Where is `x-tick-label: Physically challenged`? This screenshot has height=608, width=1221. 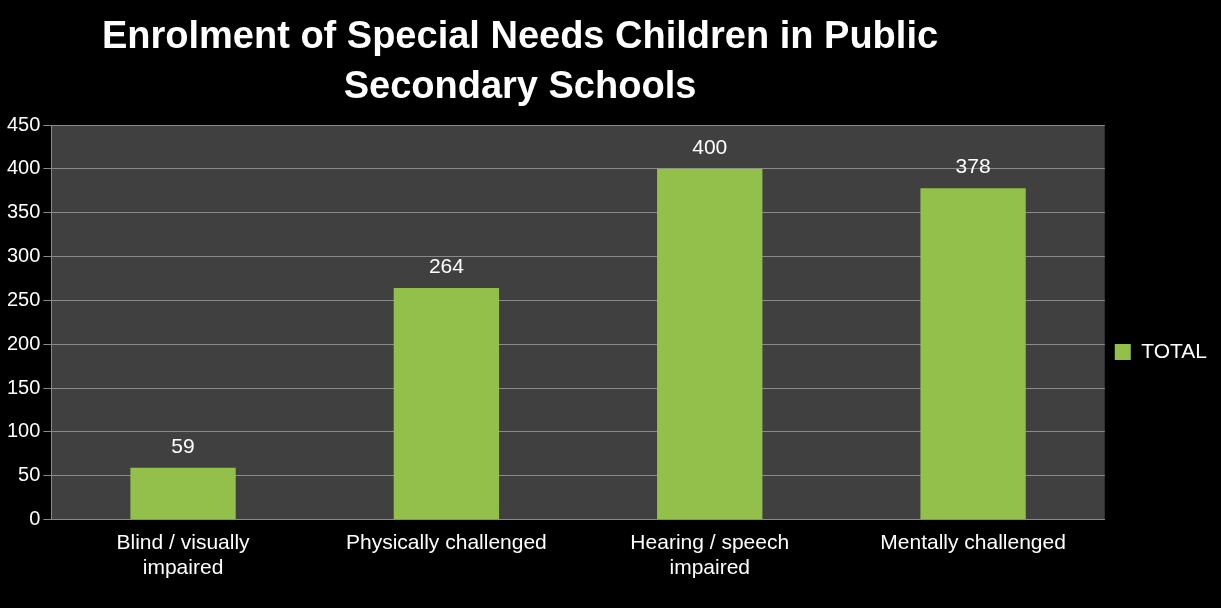 x-tick-label: Physically challenged is located at coordinates (446, 541).